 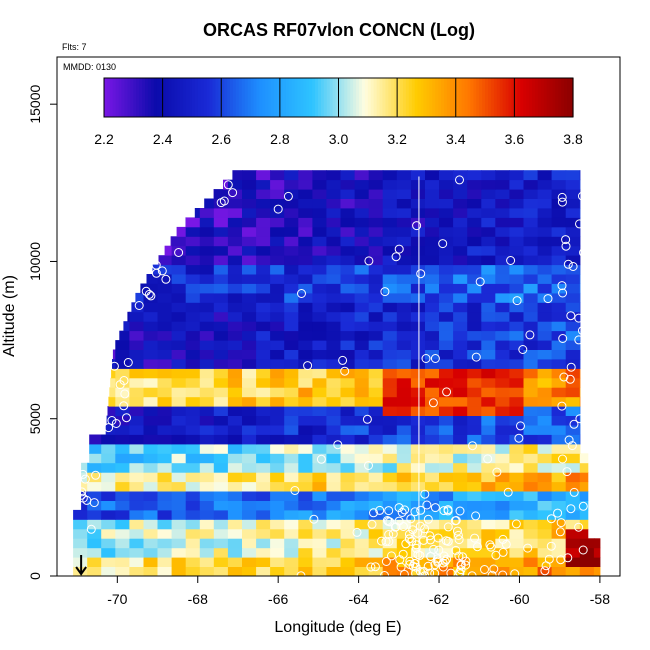 What do you see at coordinates (89, 67) in the screenshot?
I see `date-note: MMDD: 0130` at bounding box center [89, 67].